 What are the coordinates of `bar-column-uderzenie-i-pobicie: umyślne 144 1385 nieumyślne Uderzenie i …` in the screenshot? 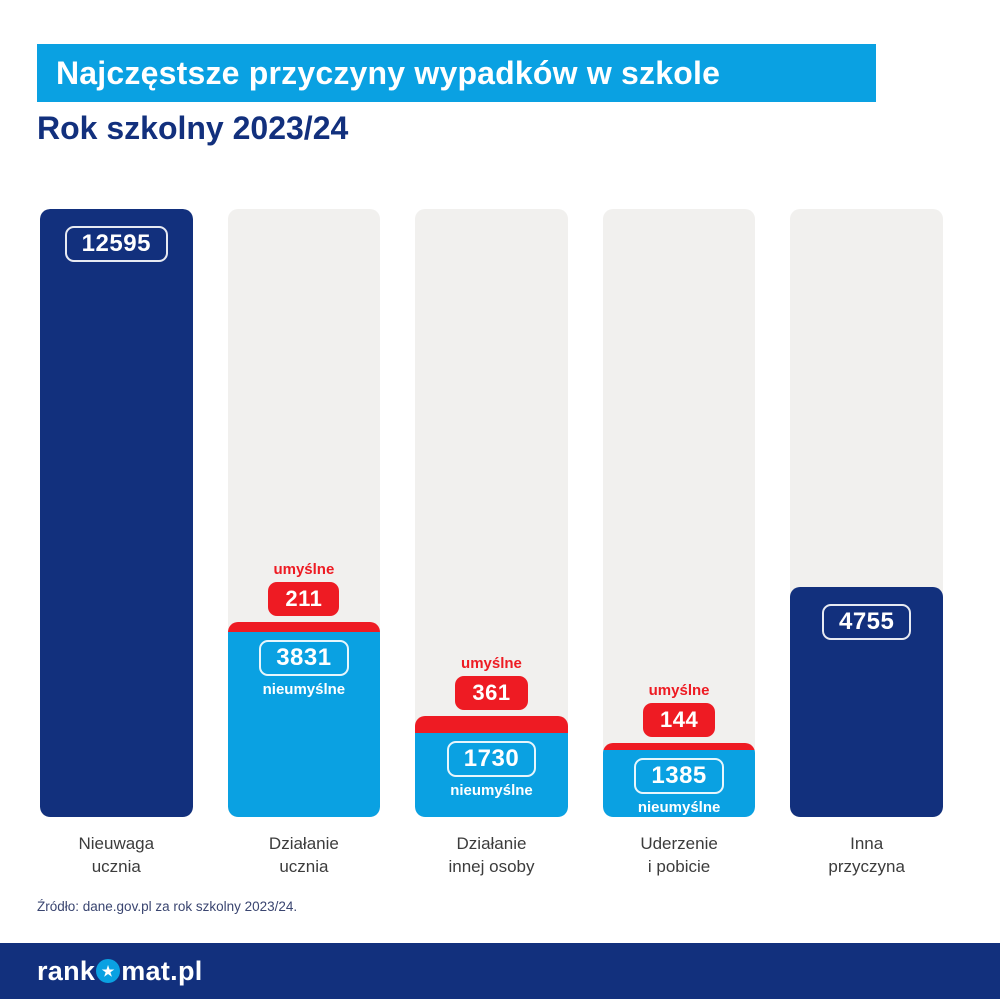 It's located at (679, 544).